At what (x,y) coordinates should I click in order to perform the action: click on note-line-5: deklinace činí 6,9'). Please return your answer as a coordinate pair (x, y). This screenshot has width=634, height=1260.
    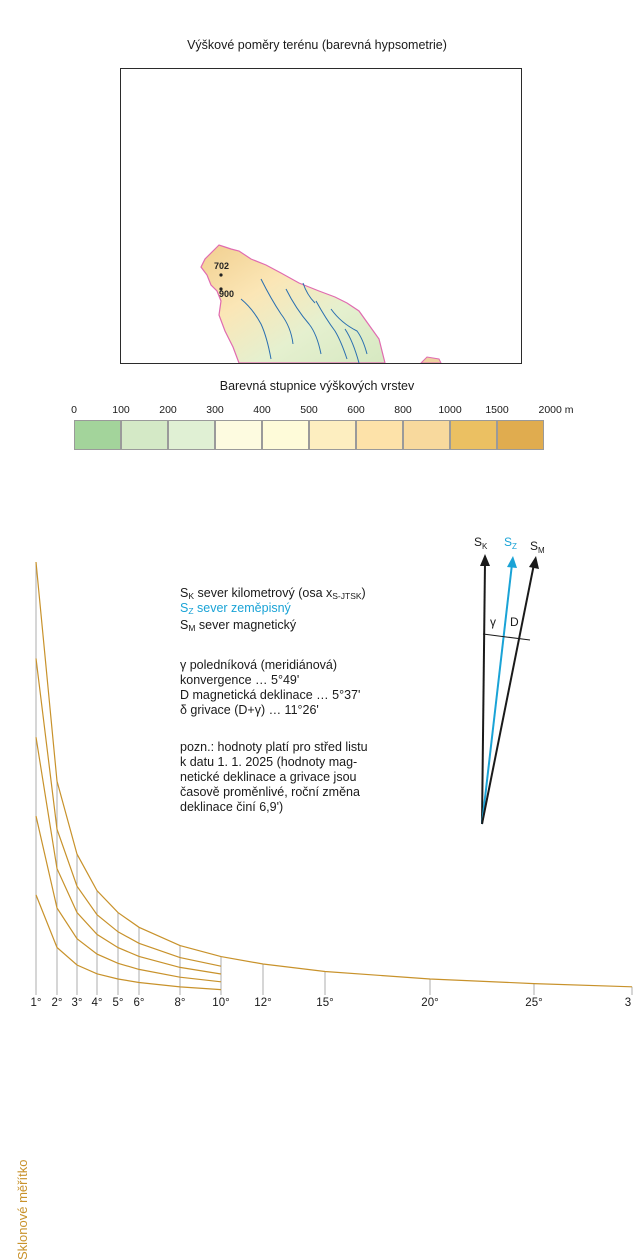
    Looking at the image, I should click on (232, 807).